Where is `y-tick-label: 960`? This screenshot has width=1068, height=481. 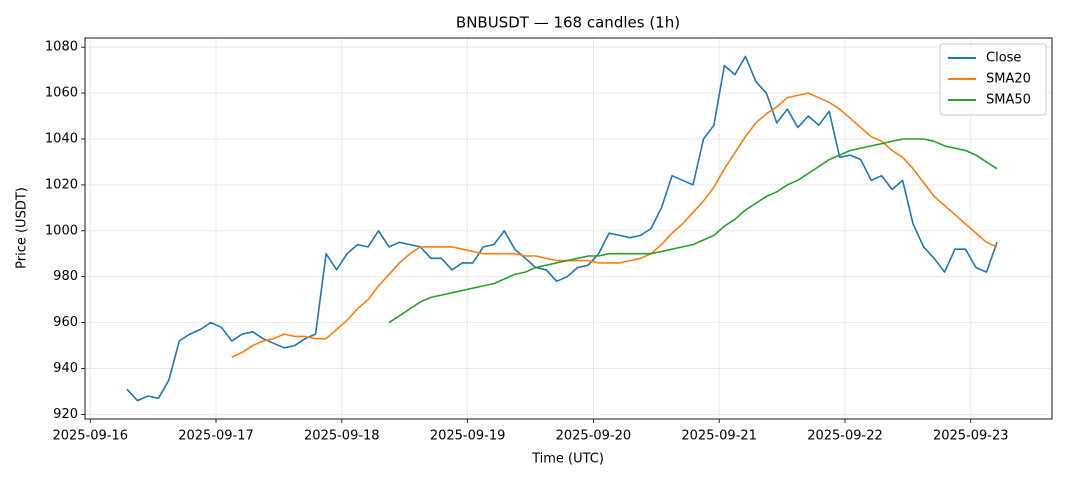 y-tick-label: 960 is located at coordinates (65, 322).